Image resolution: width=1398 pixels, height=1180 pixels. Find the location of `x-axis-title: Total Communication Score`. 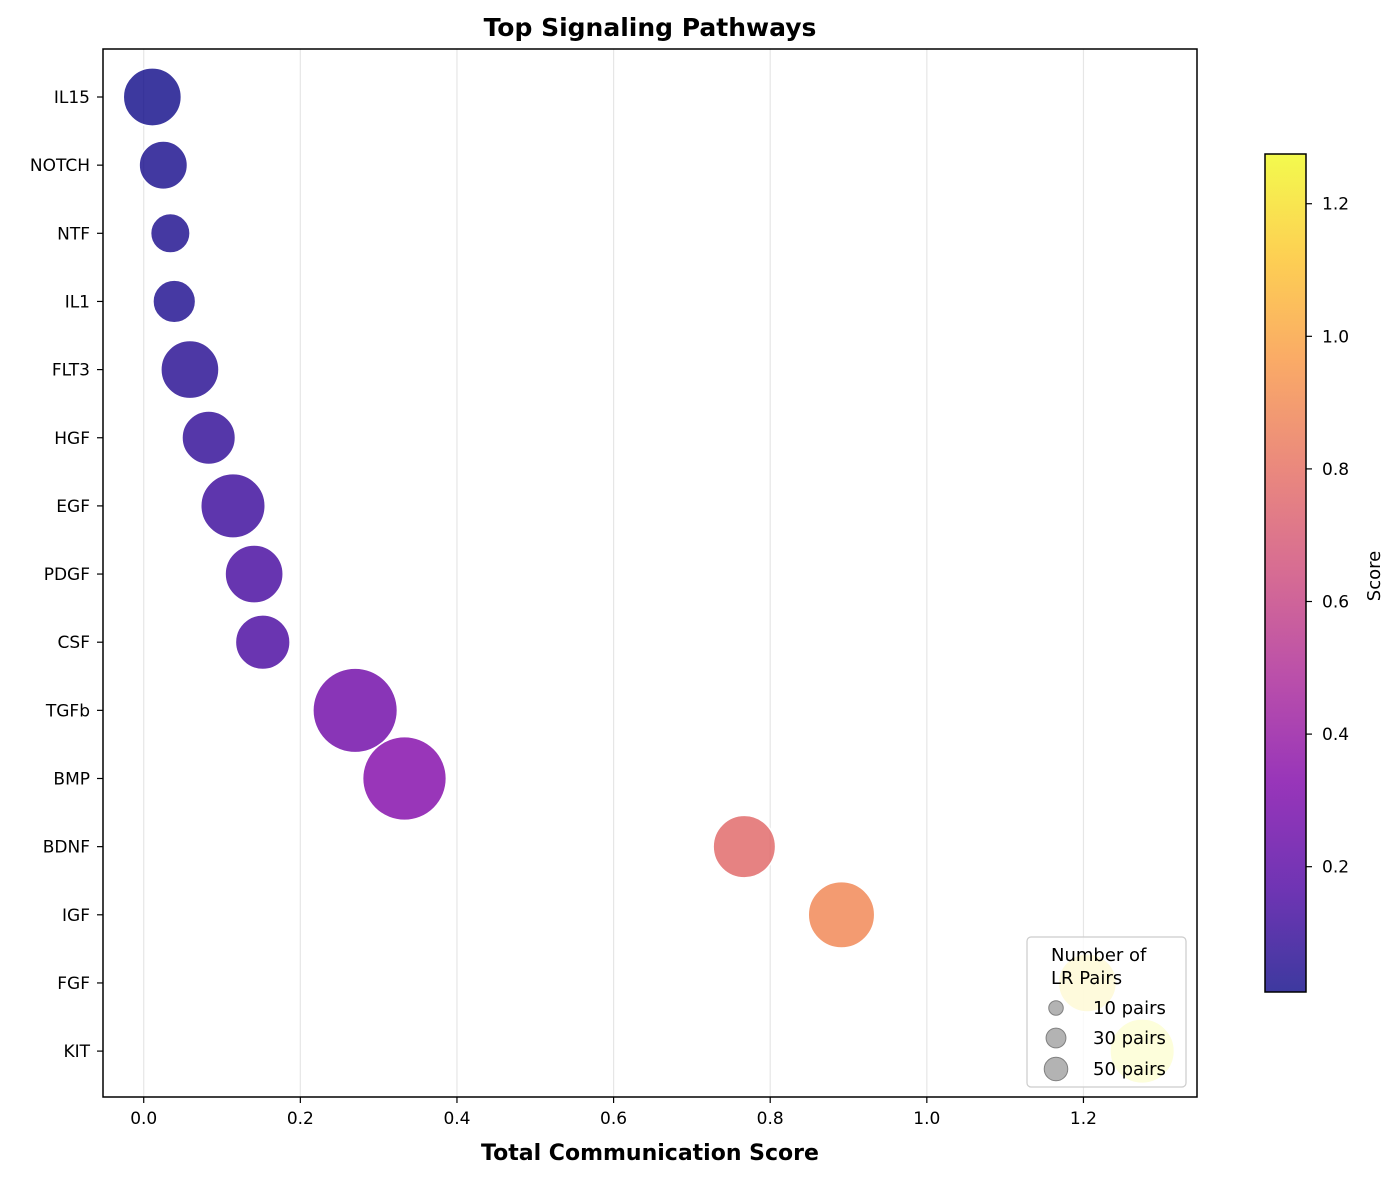

x-axis-title: Total Communication Score is located at coordinates (650, 1153).